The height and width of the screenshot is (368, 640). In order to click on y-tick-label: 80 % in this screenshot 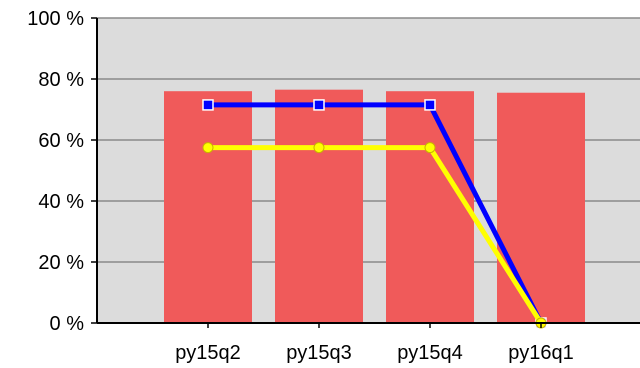, I will do `click(61, 80)`.